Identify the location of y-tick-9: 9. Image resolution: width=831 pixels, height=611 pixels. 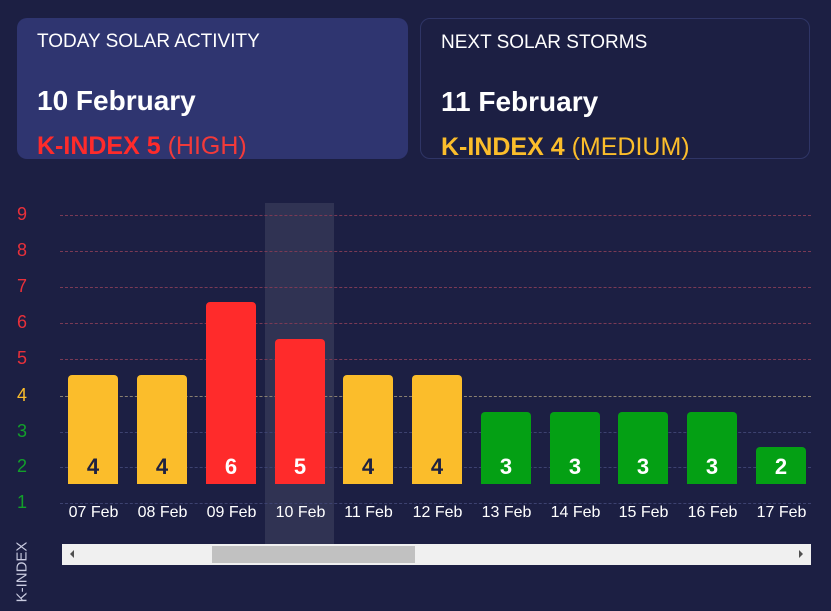
(21, 214).